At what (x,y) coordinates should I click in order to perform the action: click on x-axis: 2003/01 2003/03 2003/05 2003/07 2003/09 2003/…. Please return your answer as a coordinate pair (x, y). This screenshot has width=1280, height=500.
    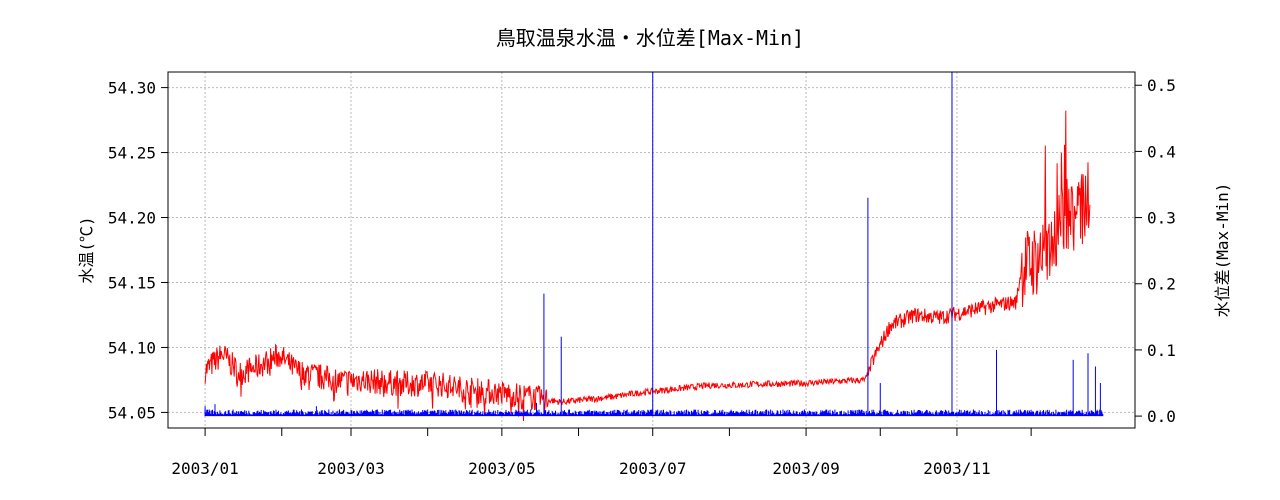
    Looking at the image, I should click on (601, 453).